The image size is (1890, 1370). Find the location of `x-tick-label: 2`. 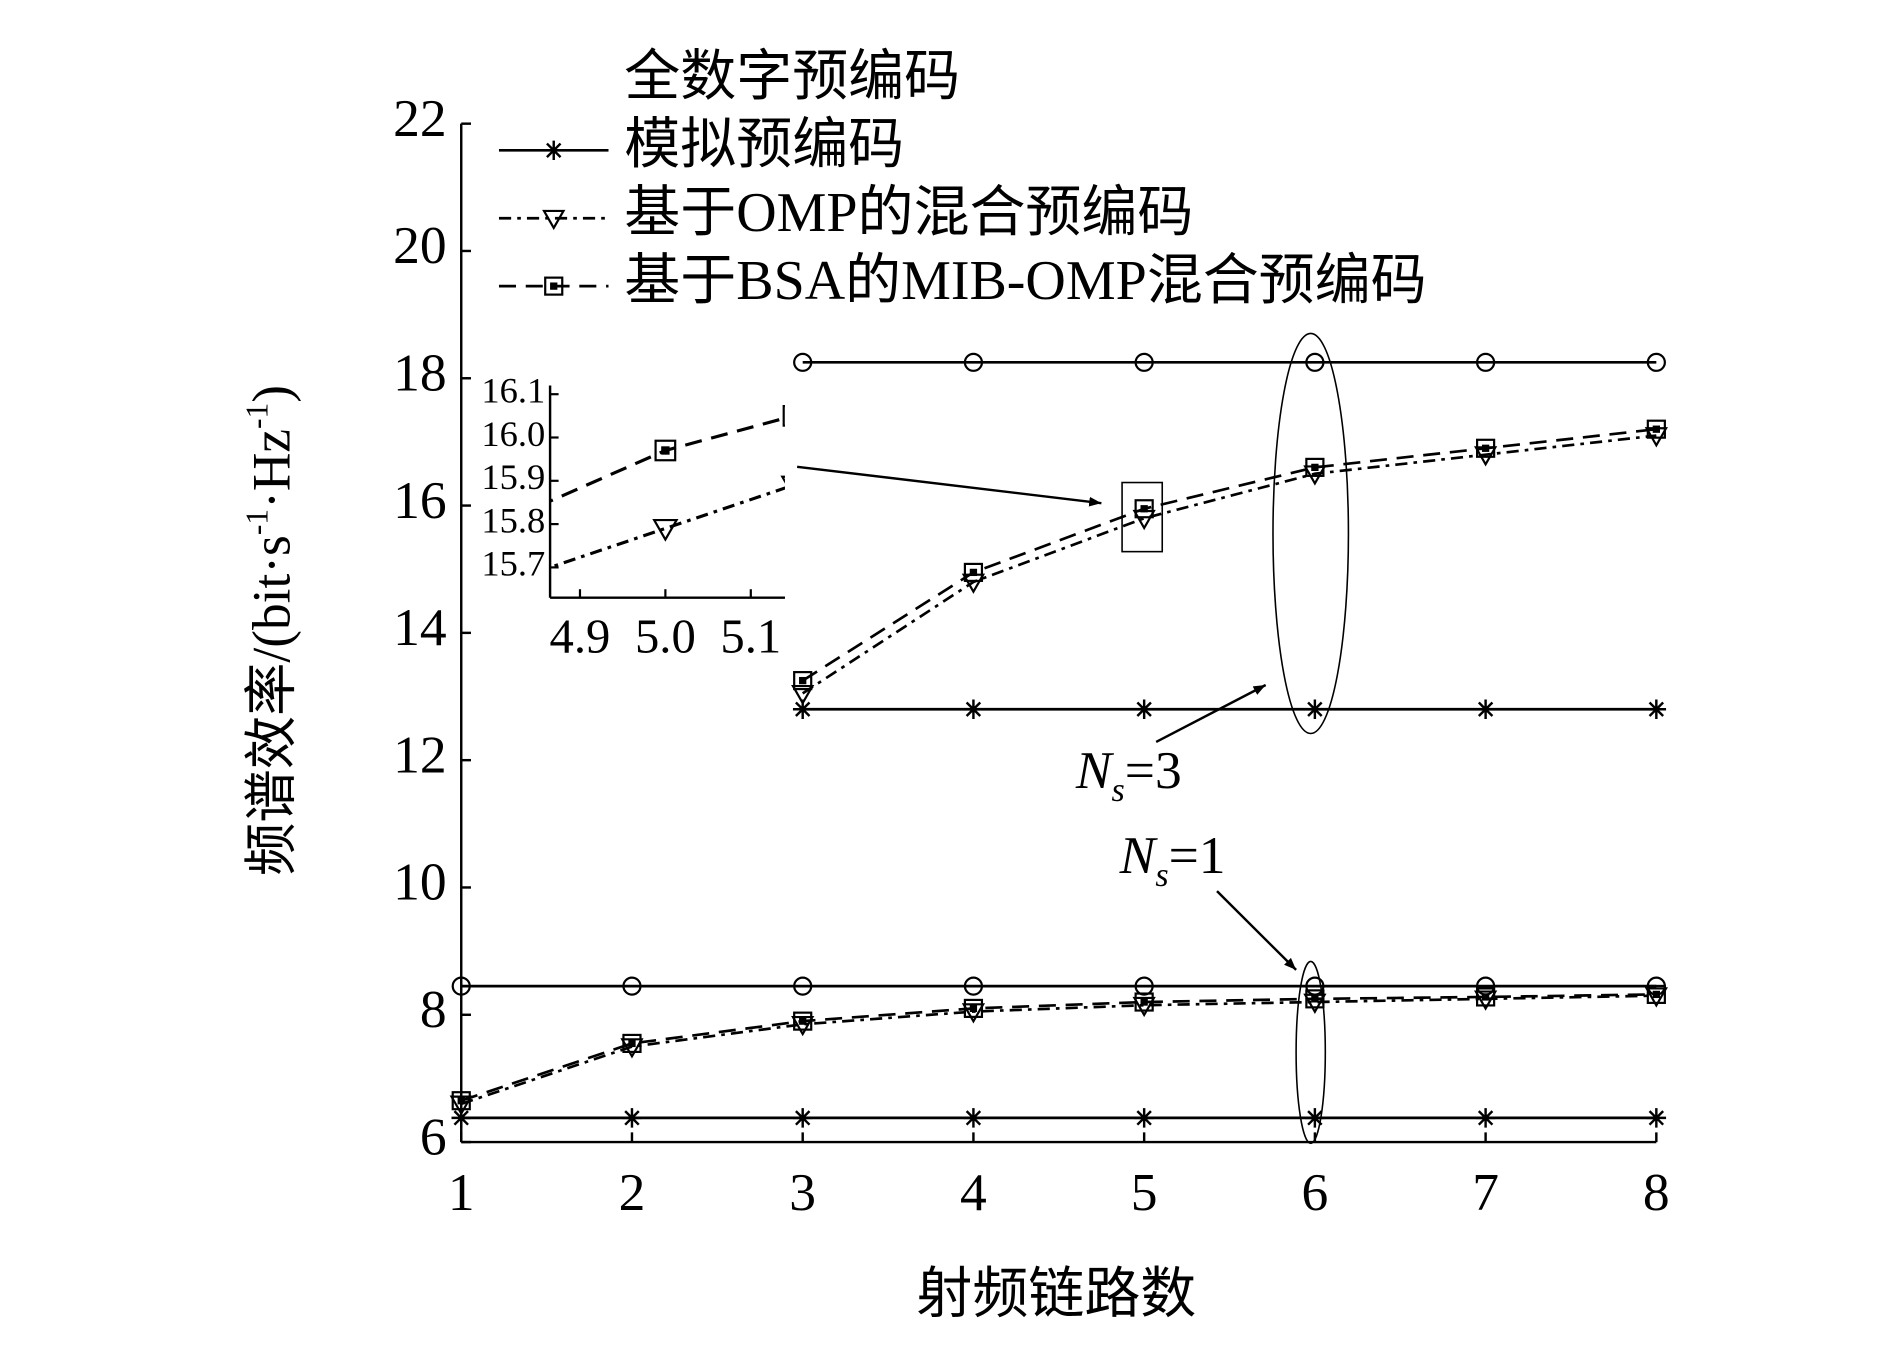

x-tick-label: 2 is located at coordinates (632, 1192).